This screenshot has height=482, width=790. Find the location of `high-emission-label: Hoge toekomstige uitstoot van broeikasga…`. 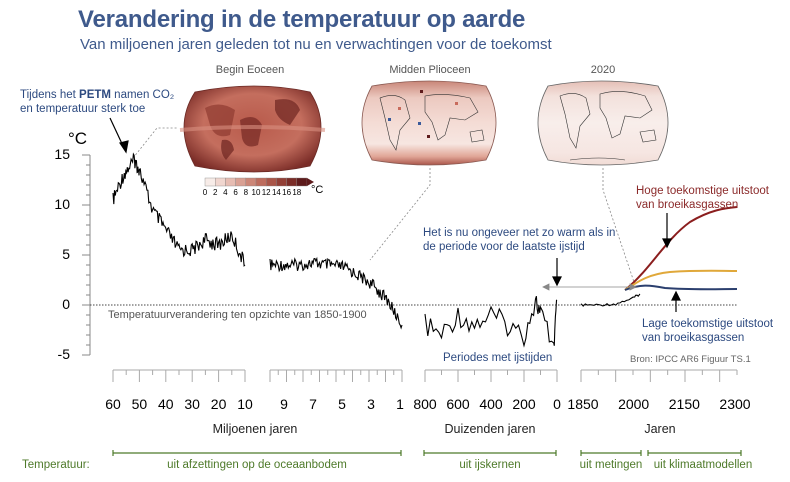

high-emission-label: Hoge toekomstige uitstoot van broeikasga… is located at coordinates (702, 198).